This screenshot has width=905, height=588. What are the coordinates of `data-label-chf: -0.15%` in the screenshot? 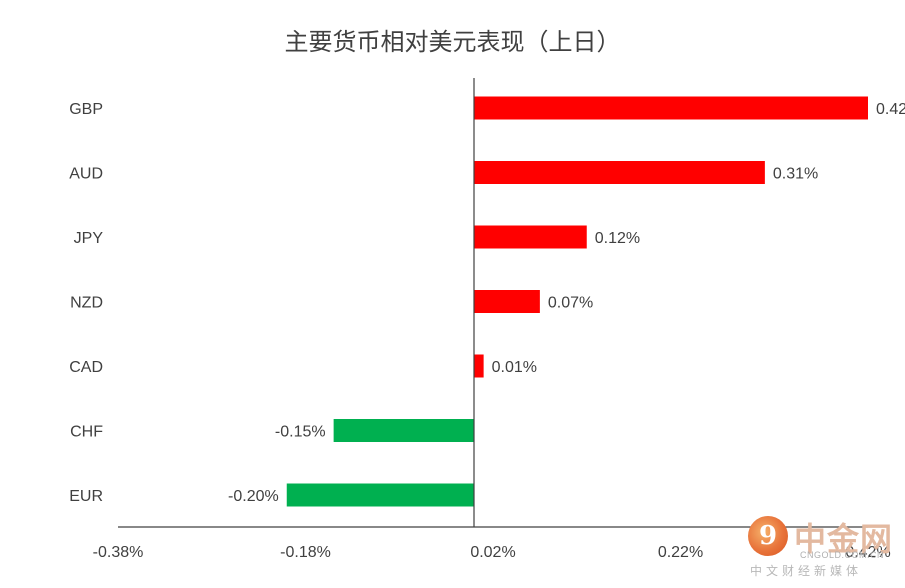 It's located at (300, 432).